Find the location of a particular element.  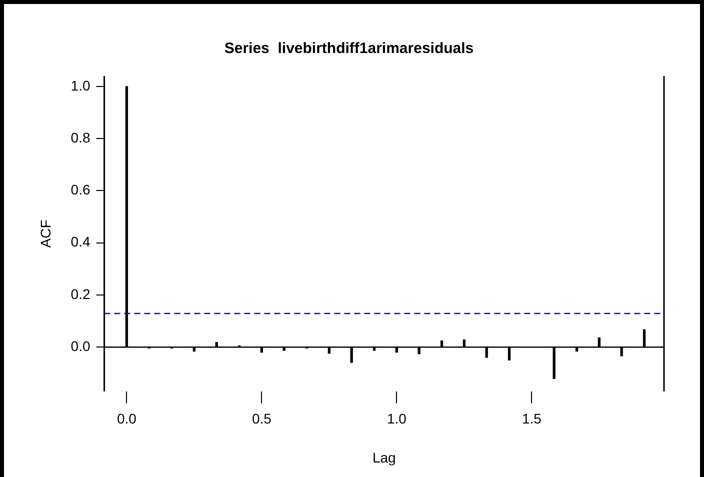

chart-title: Series livebirthdiff1arimaresiduals is located at coordinates (349, 49).